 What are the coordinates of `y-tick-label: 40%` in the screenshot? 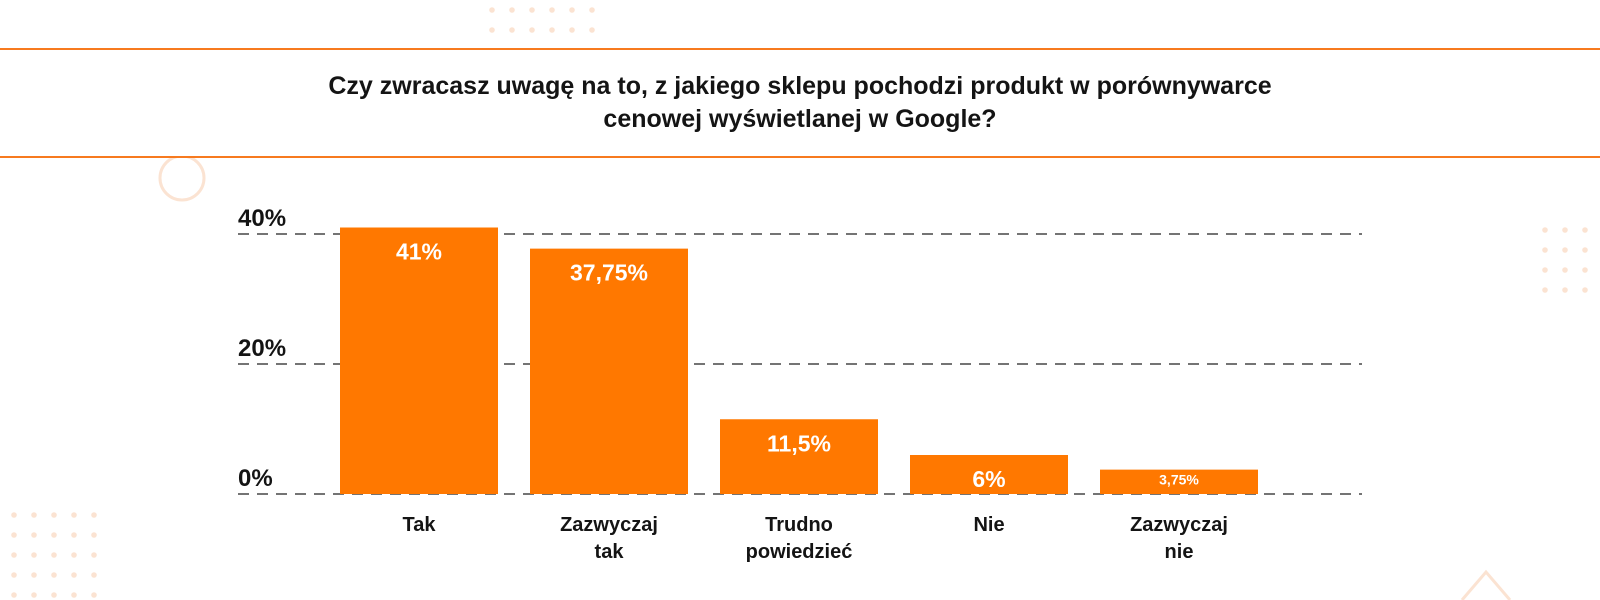 It's located at (262, 218).